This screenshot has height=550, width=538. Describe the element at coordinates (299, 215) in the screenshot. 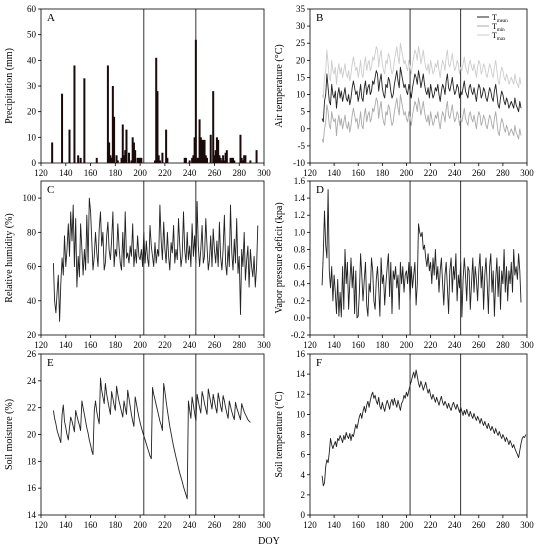

I see `y-tick-label: 1.2` at that location.